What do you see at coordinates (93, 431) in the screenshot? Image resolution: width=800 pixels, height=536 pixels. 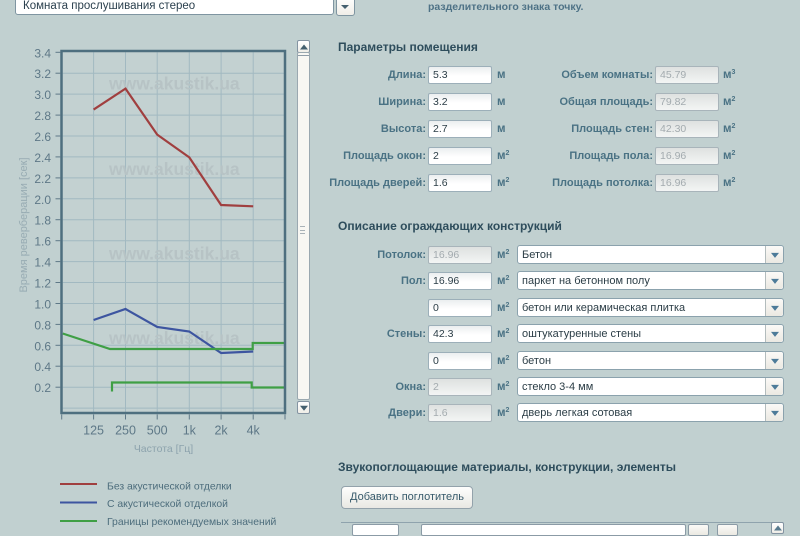 I see `svg-text: 125` at bounding box center [93, 431].